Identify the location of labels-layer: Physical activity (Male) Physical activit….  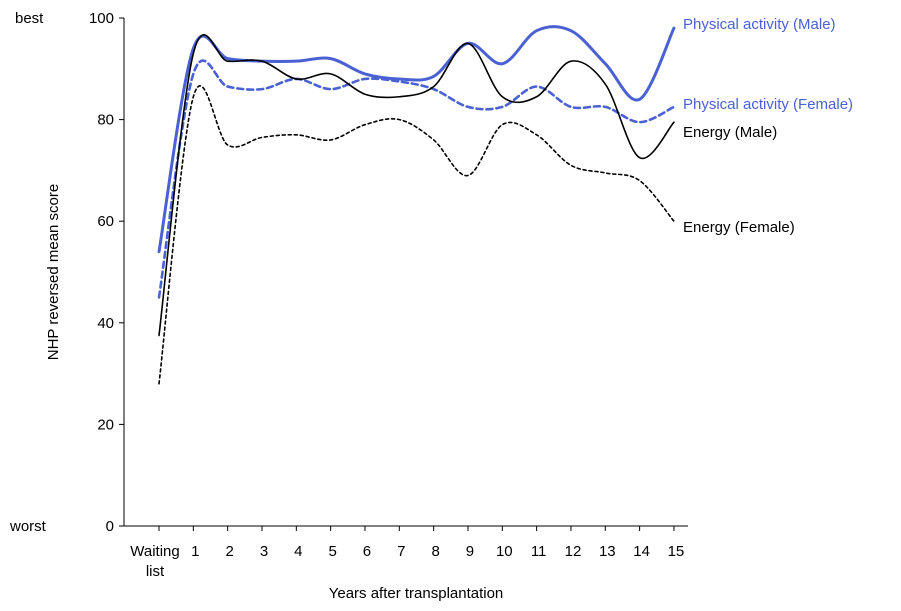
(768, 126).